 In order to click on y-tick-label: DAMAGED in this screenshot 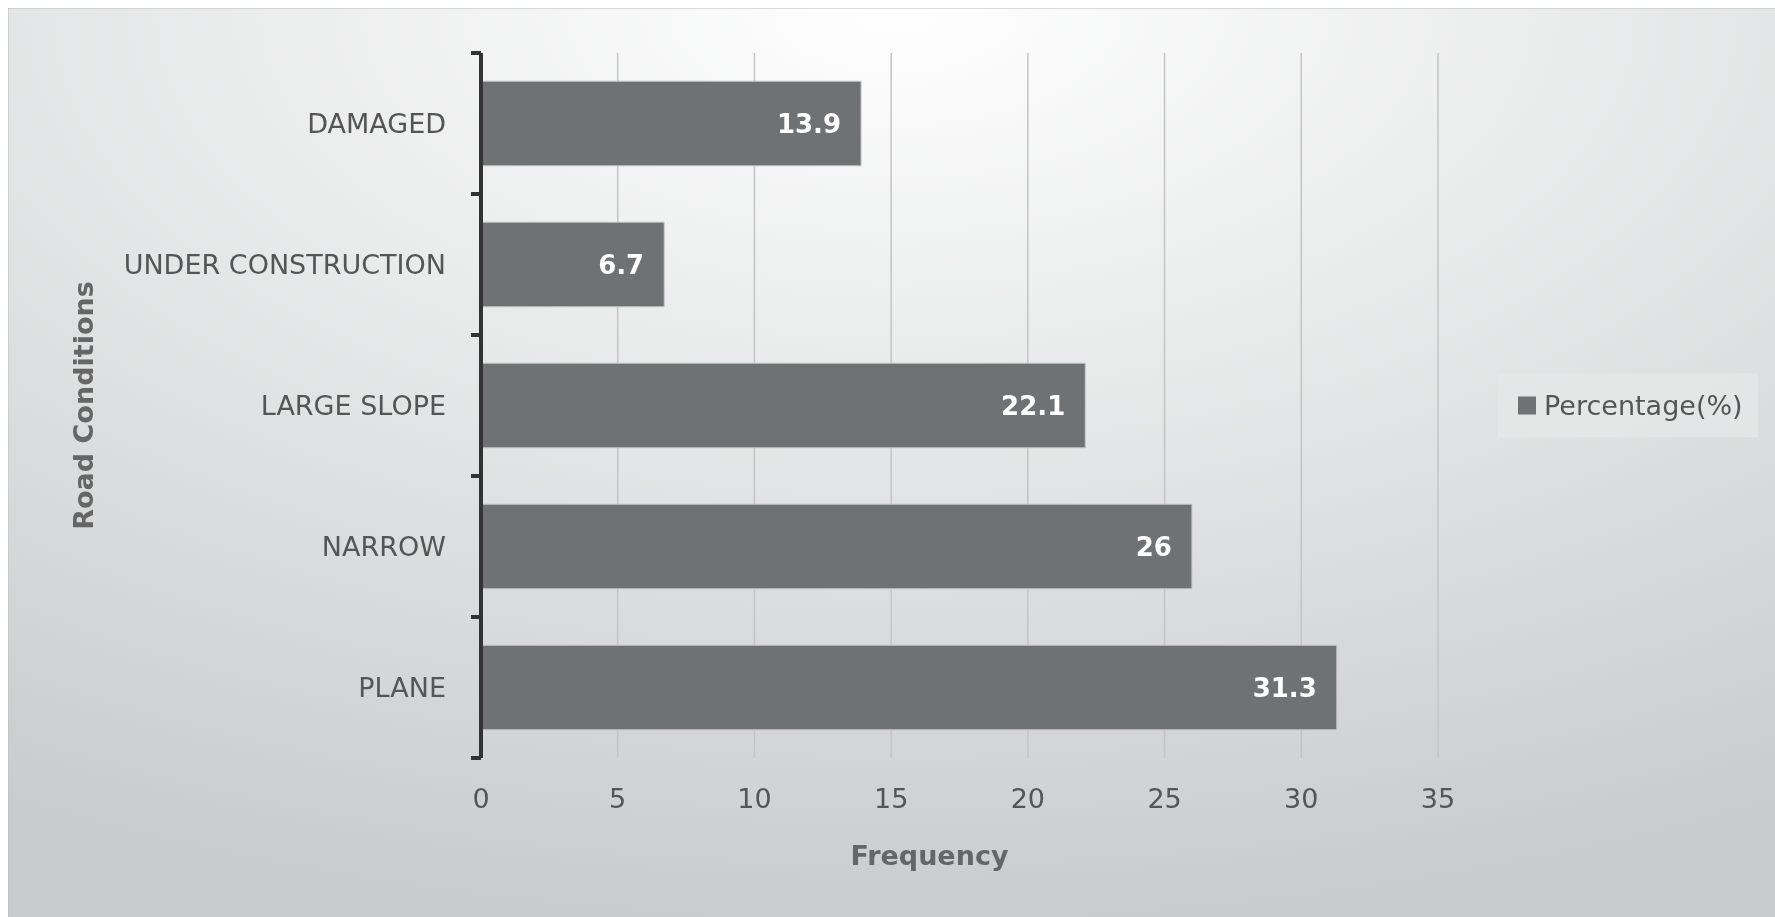, I will do `click(376, 123)`.